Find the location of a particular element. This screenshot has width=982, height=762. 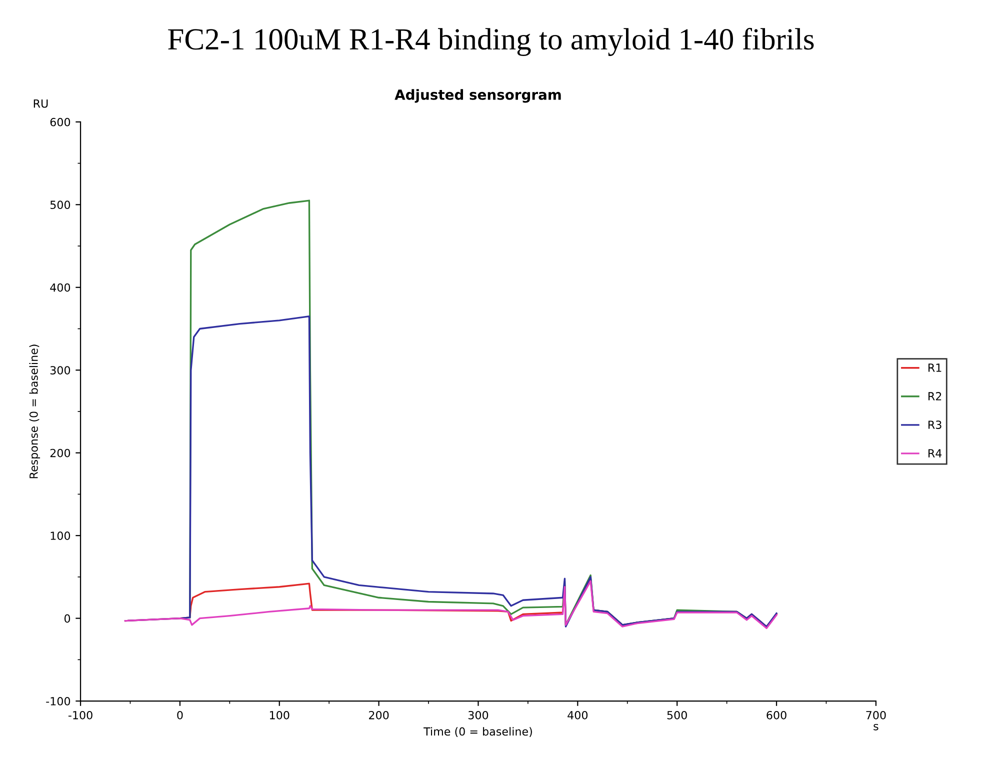

chart-title: FC2-1 100uM R1-R4 binding to amyloid 1-40 fibrils is located at coordinates (491, 42).